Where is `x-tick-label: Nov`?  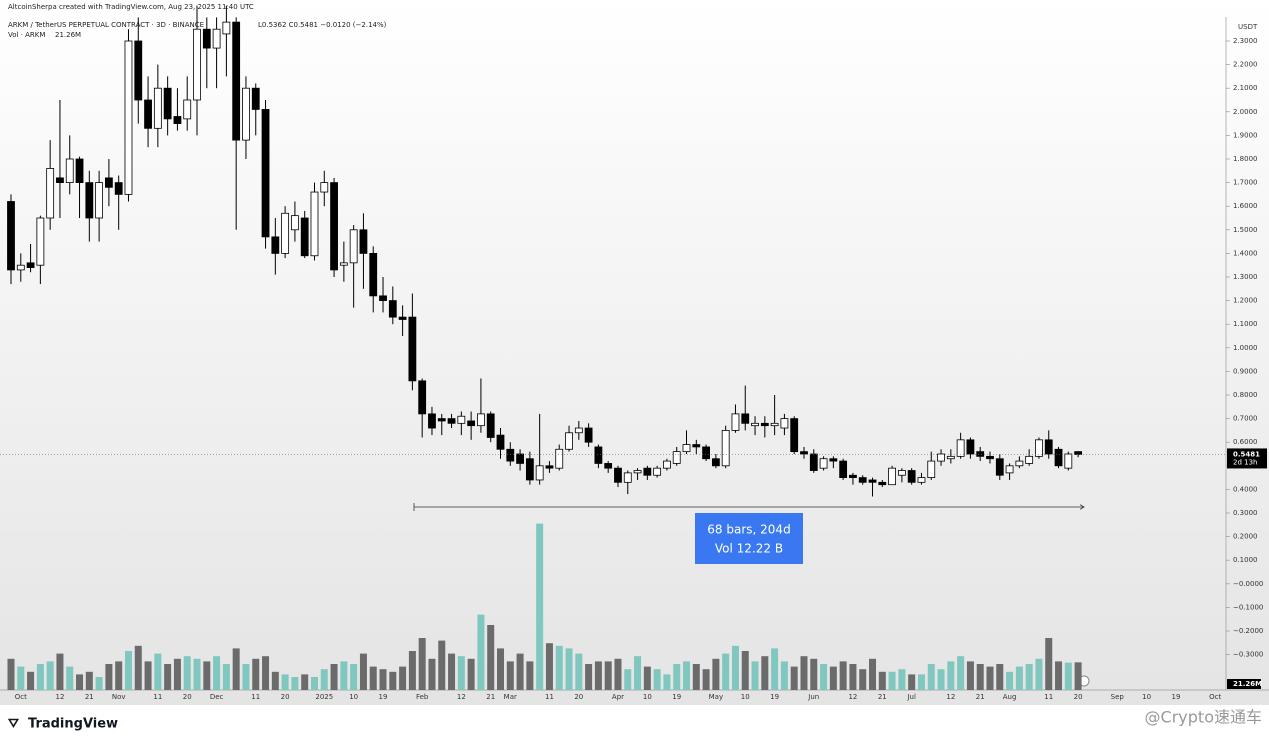 x-tick-label: Nov is located at coordinates (119, 697).